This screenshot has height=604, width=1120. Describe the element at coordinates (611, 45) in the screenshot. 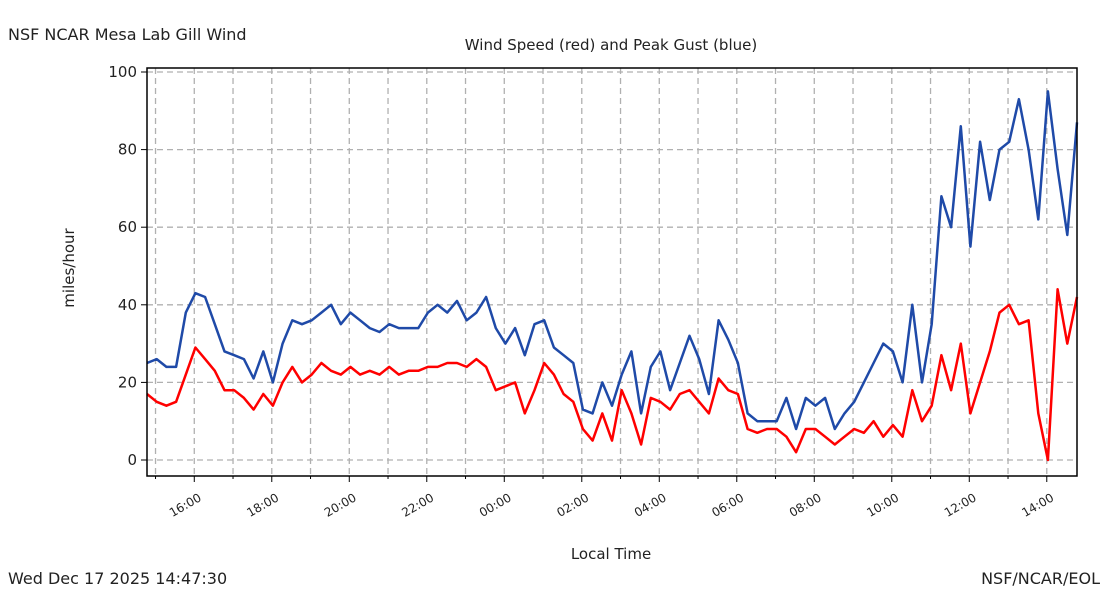

I see `chart-title: Wind Speed (red) and Peak Gust (blue)` at that location.